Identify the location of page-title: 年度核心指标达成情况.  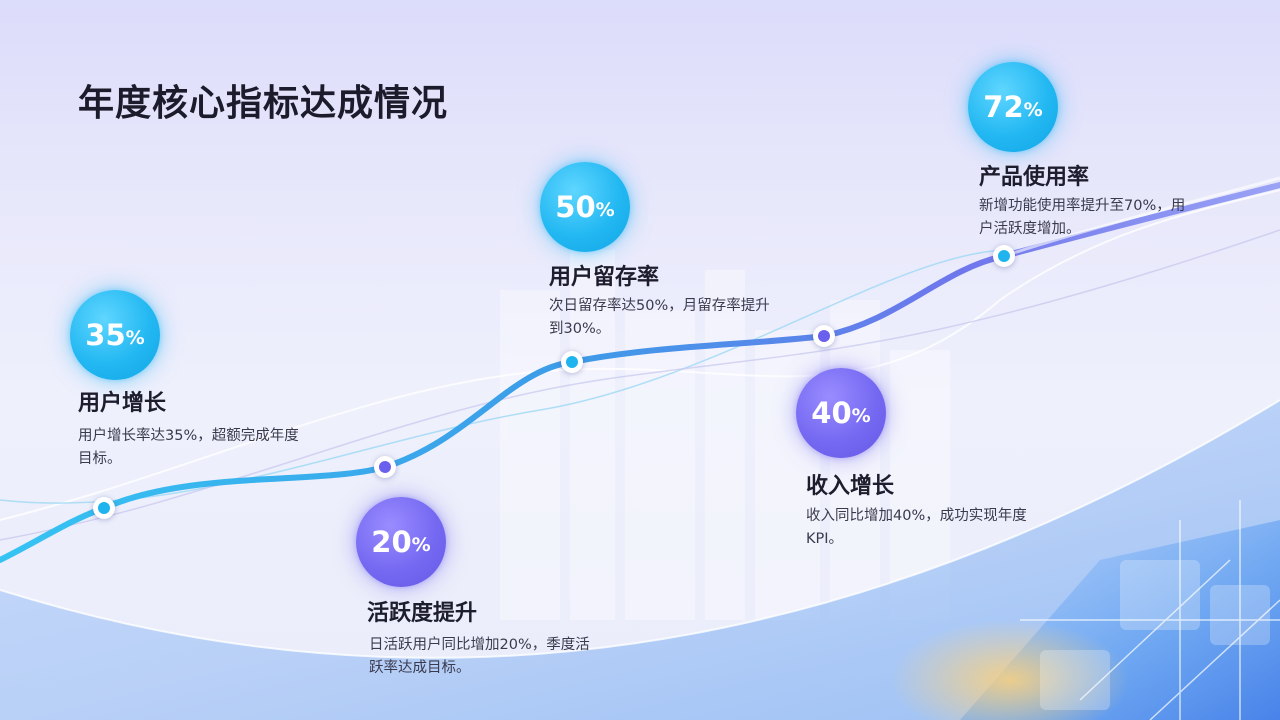
(263, 103).